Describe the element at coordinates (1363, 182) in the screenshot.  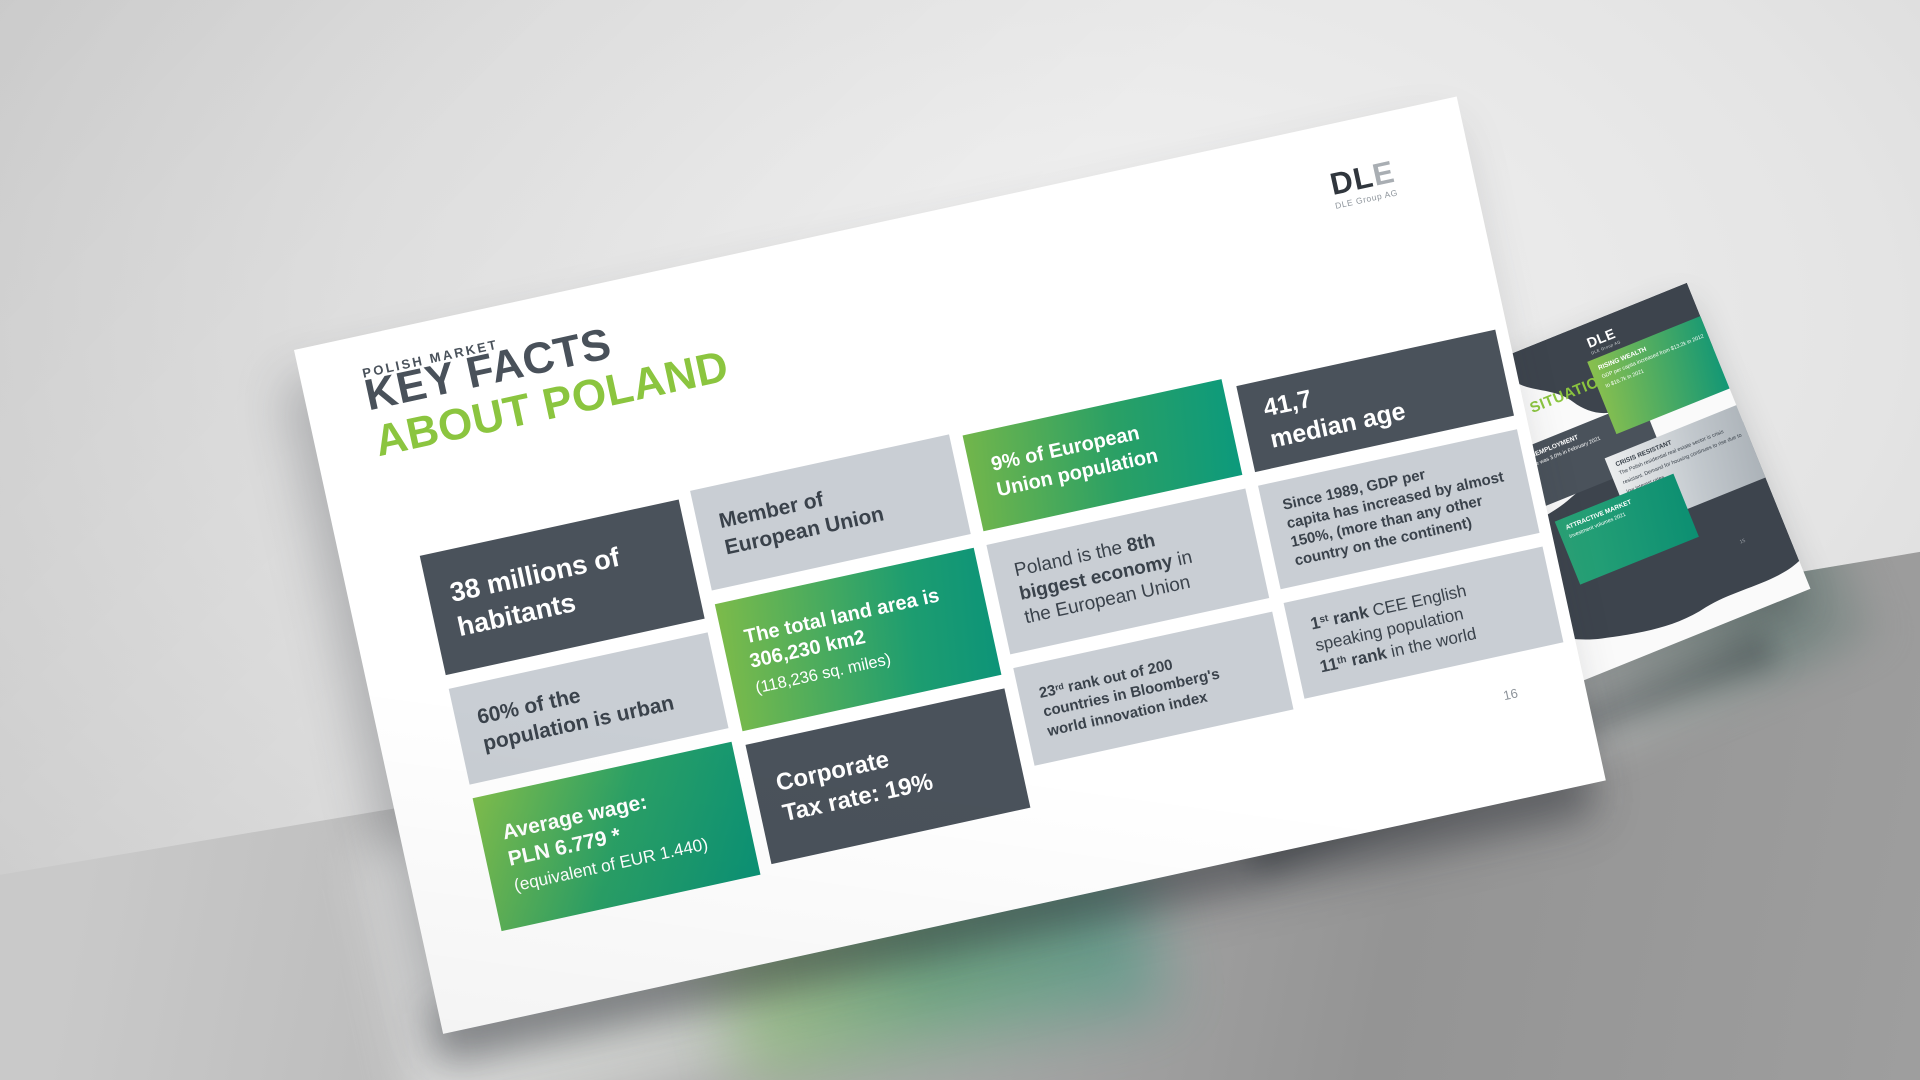
I see `dle-logo: DLE DLE Group AG` at that location.